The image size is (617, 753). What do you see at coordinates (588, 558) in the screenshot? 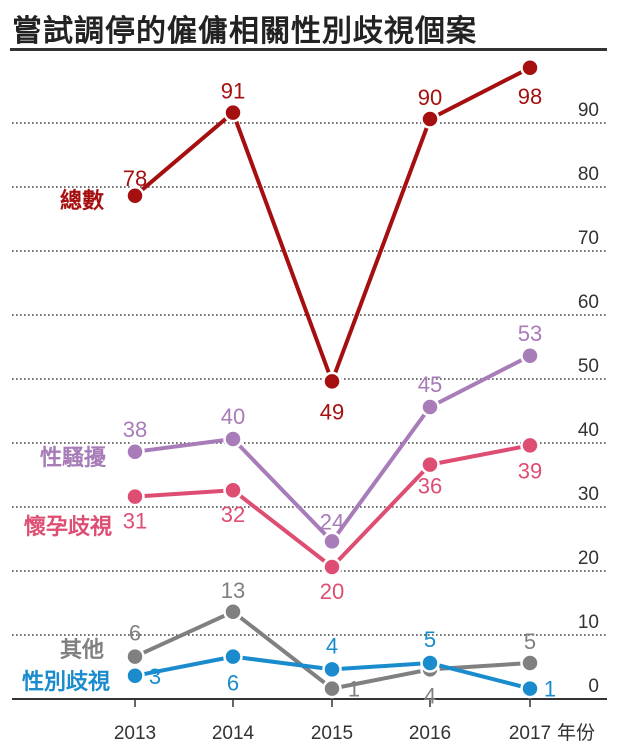
I see `y-tick-label: 20` at bounding box center [588, 558].